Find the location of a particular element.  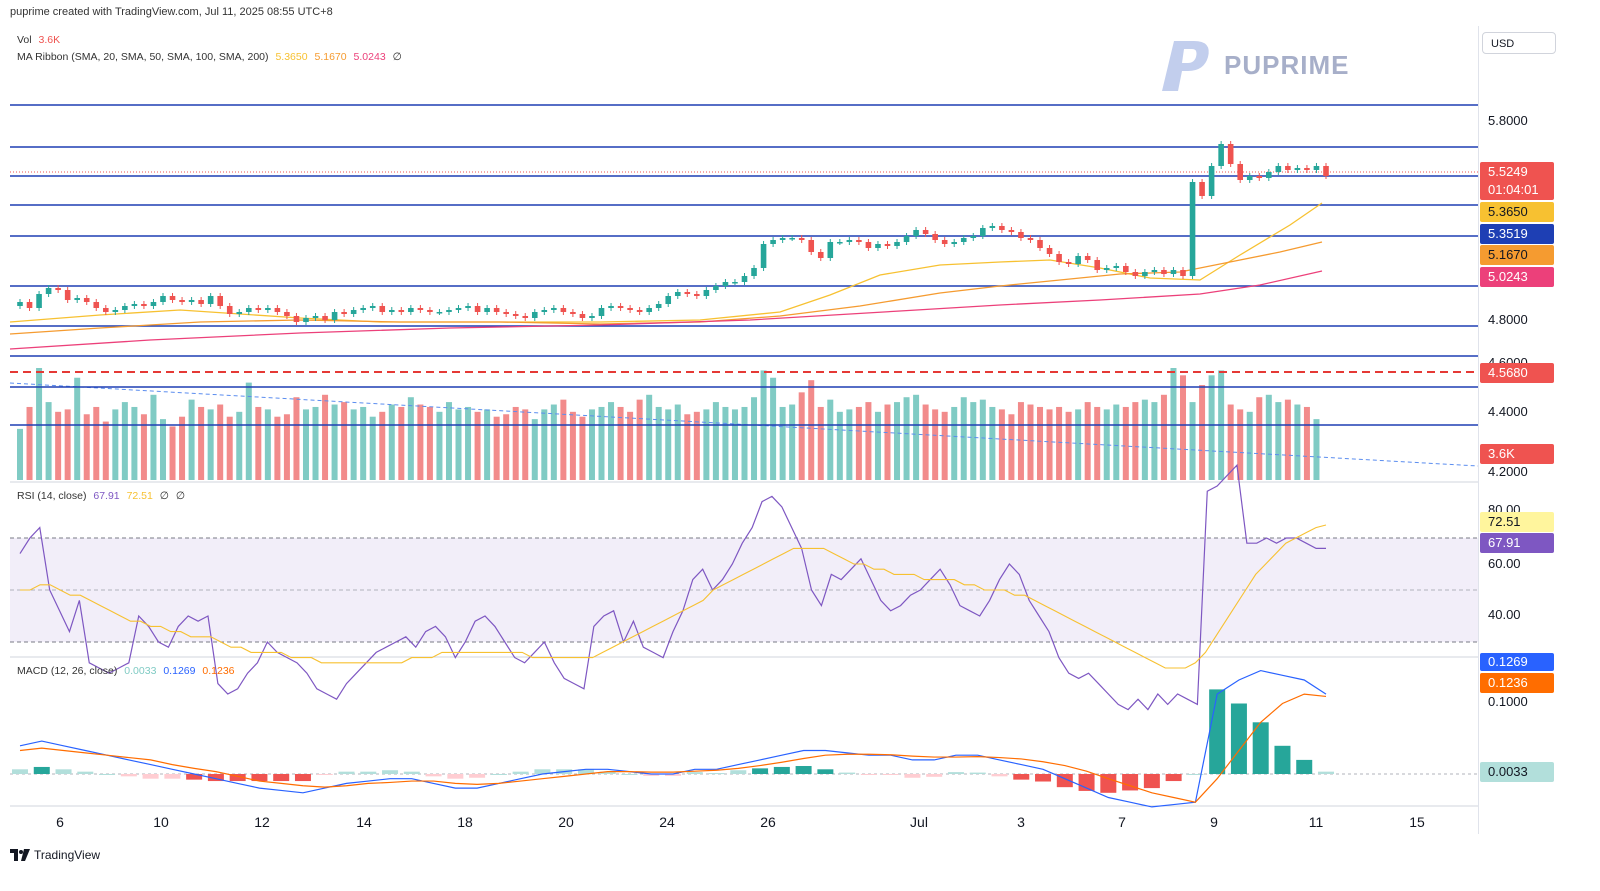

rsi-v3: ∅ is located at coordinates (164, 496).